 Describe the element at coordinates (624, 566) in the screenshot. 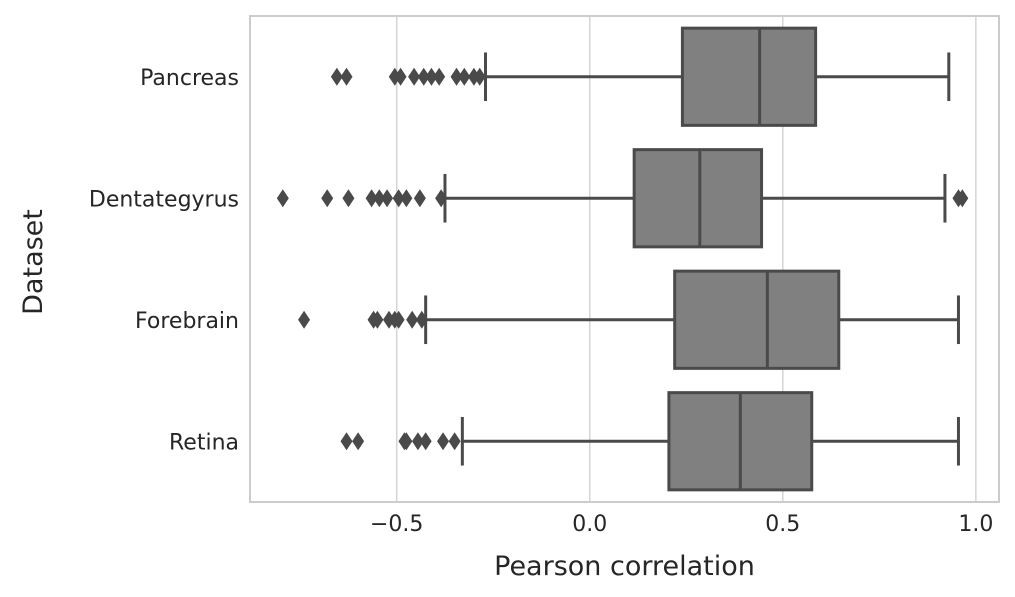

I see `x-axis-label: Pearson correlation` at that location.